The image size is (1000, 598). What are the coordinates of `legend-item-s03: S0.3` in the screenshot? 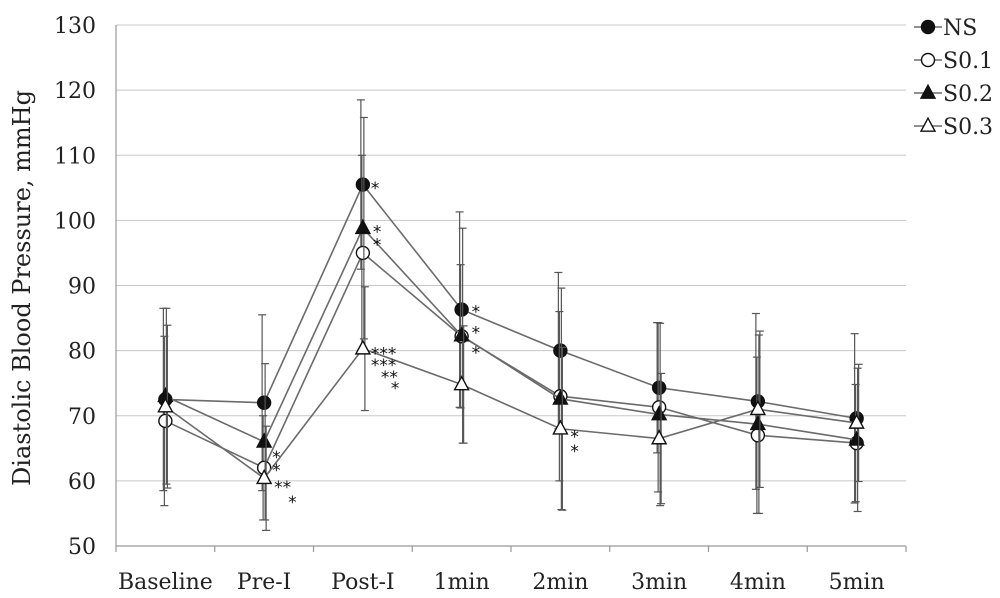 It's located at (953, 127).